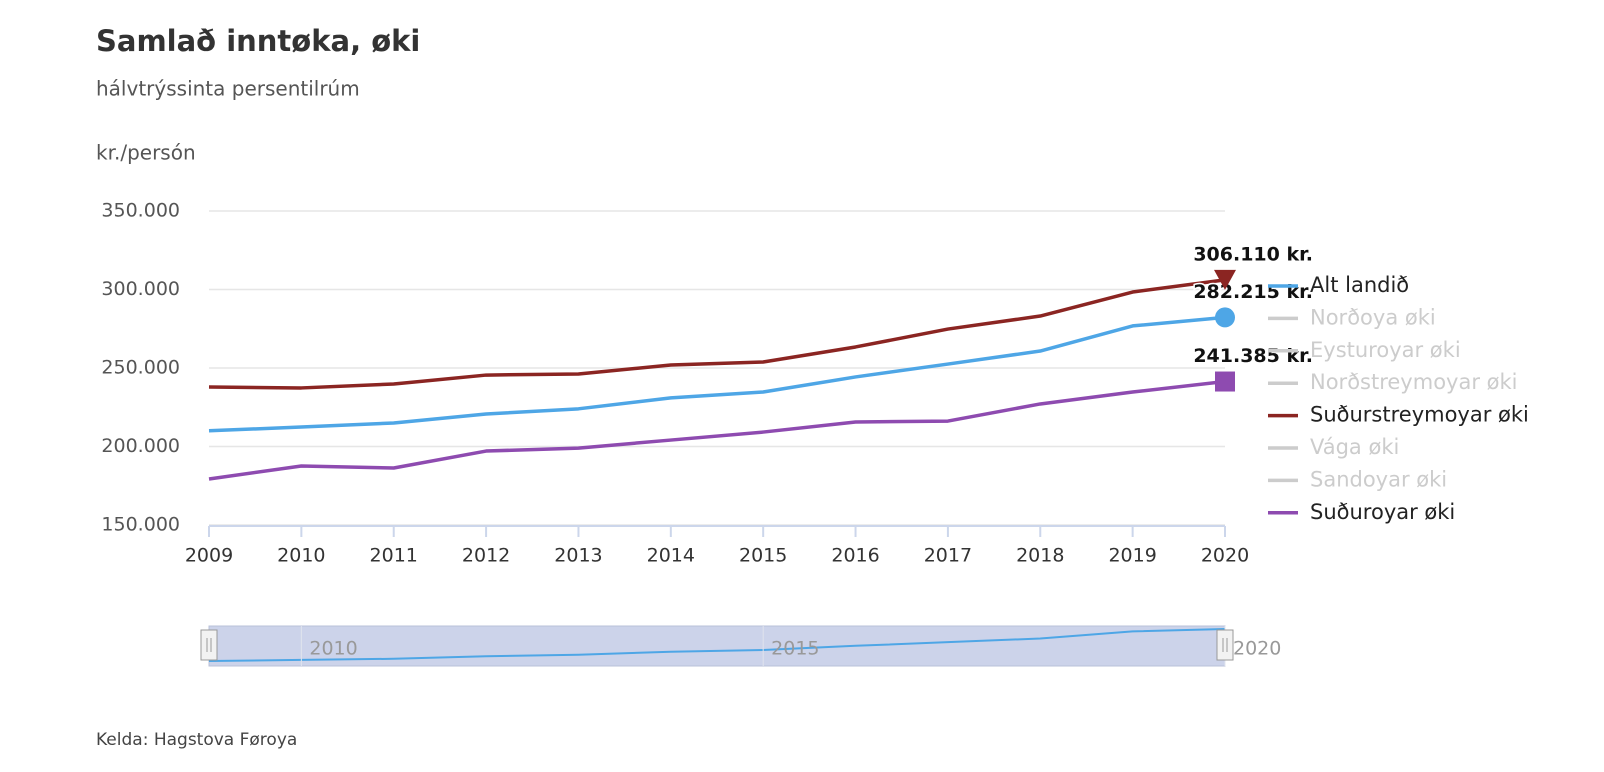 Image resolution: width=1604 pixels, height=772 pixels. I want to click on x-tick-label: 2015, so click(763, 556).